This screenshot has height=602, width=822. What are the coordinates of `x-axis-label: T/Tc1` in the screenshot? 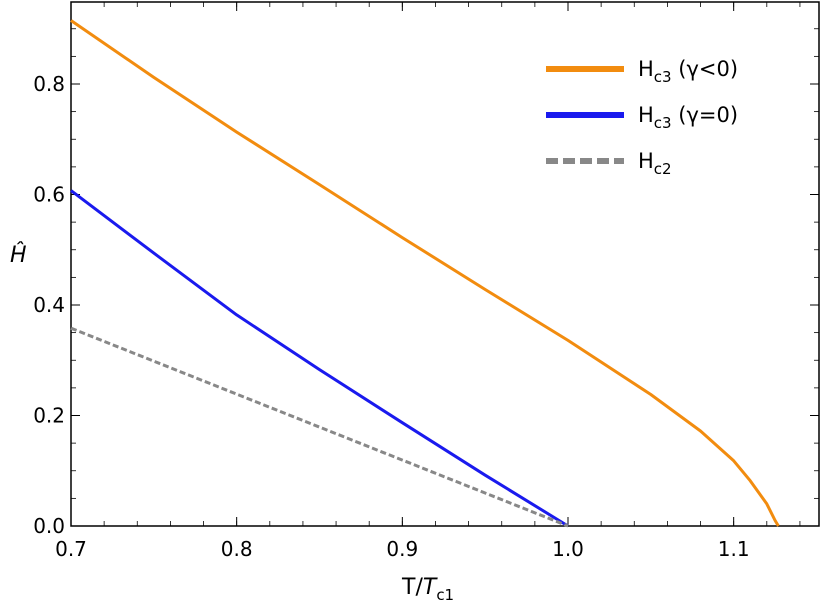 It's located at (427, 588).